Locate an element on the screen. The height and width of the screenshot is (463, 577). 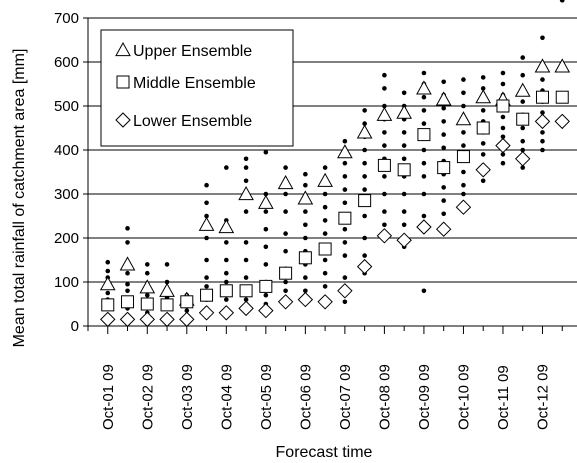
x-tick-label: Oct-01 09 is located at coordinates (108, 397).